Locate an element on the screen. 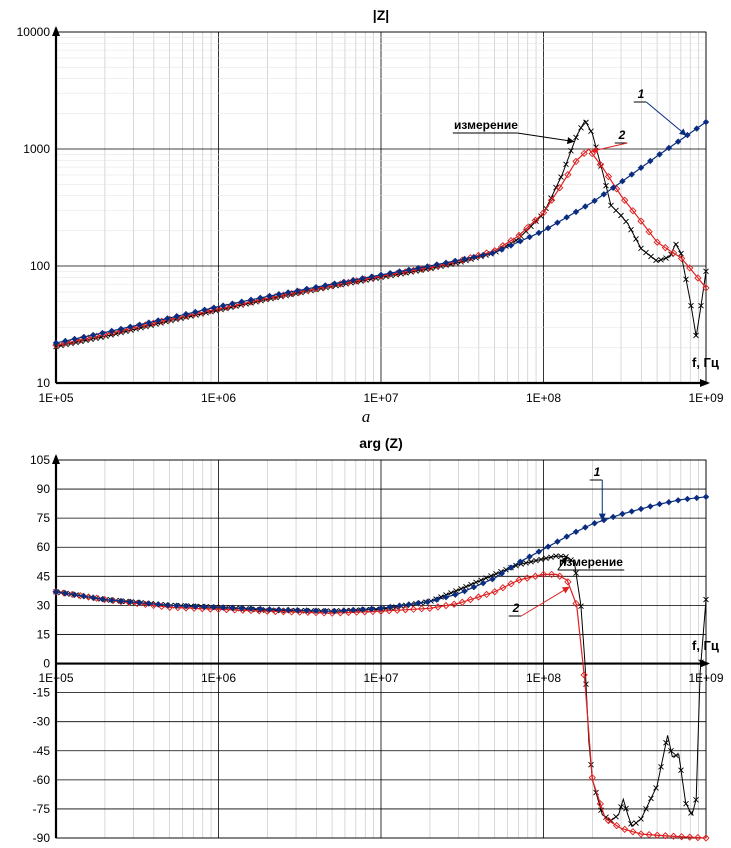 The image size is (731, 848). y-tick-label: 15 is located at coordinates (44, 634).